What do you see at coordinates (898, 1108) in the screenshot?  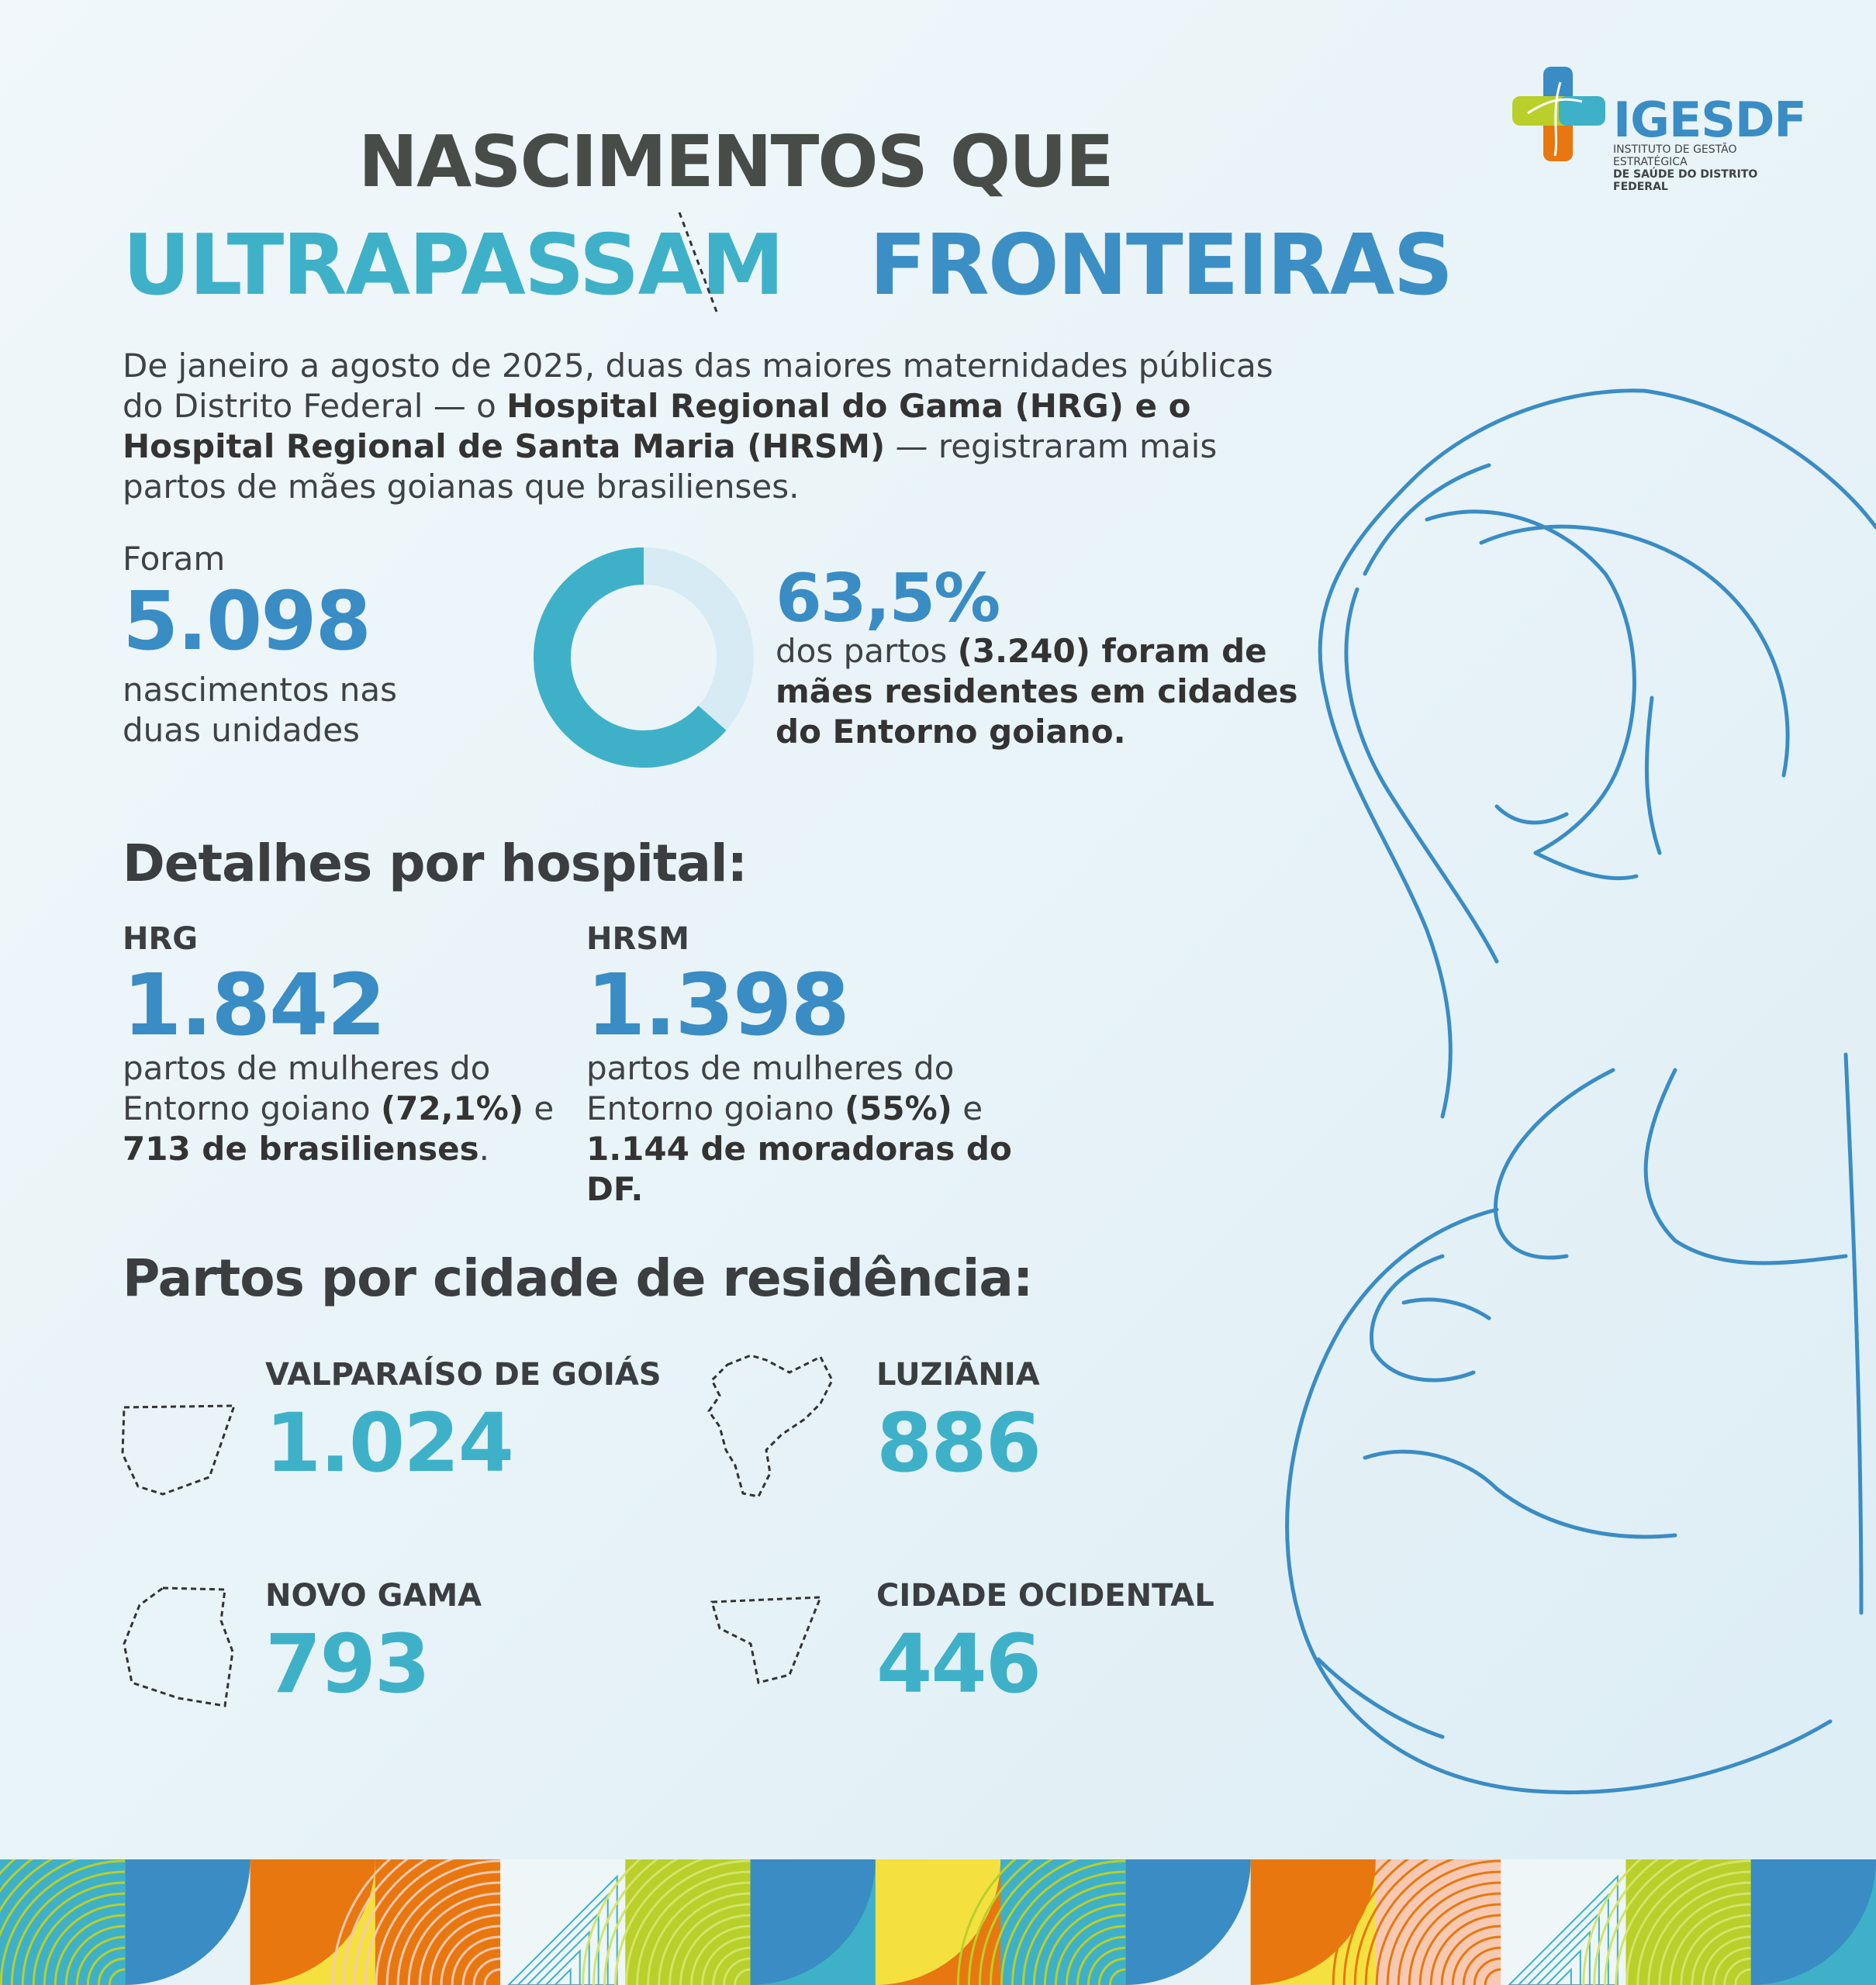 I see `hrsm-bold-1: (55%)` at bounding box center [898, 1108].